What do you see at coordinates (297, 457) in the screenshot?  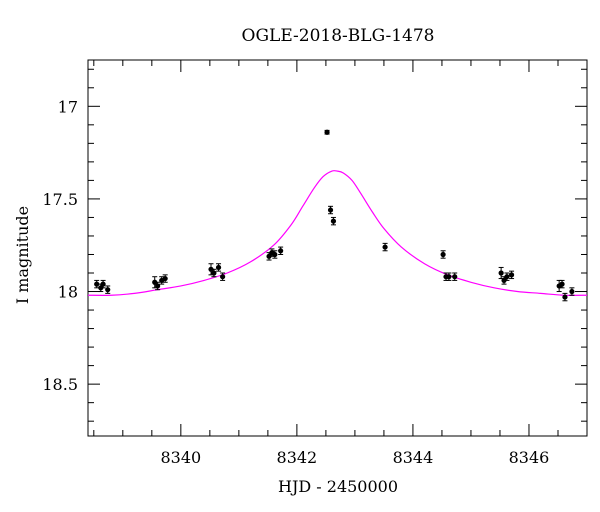 I see `x-tick-label: 8342` at bounding box center [297, 457].